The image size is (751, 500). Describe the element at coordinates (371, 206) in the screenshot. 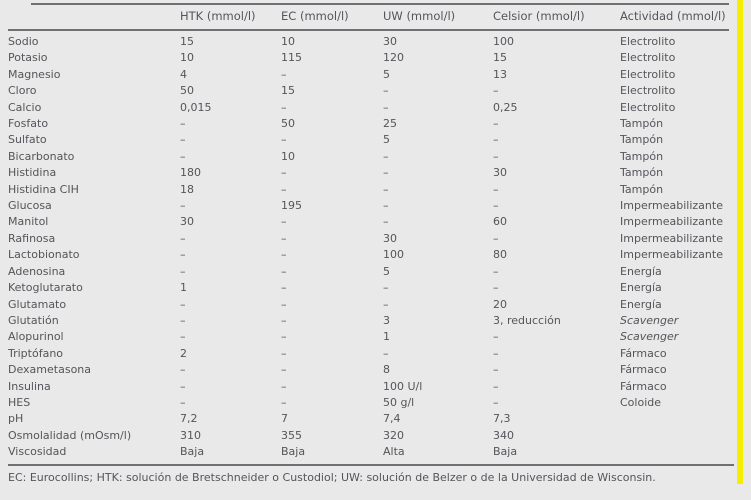

I see `table-row: Glucosa – 195 – – Impermeabilizante` at that location.